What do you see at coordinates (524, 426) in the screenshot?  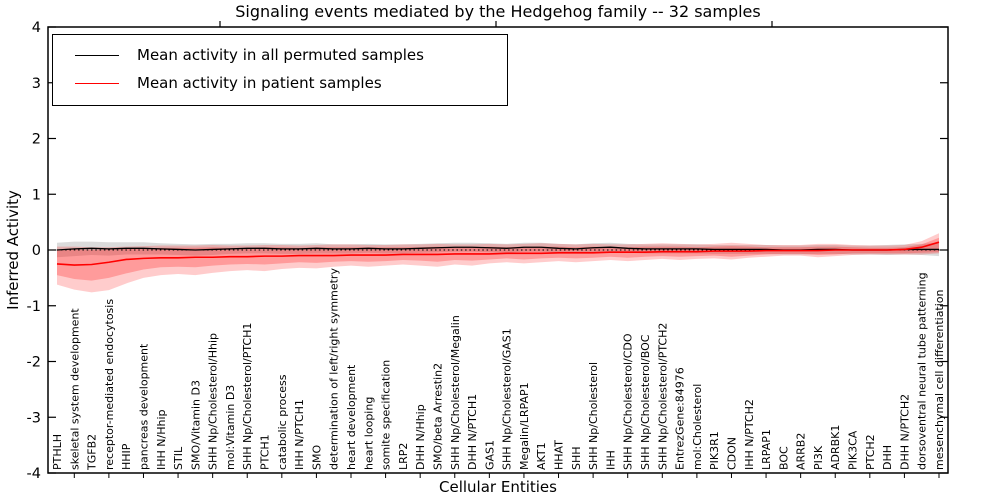 I see `x-tick-label: Megalin/LRPAP1` at bounding box center [524, 426].